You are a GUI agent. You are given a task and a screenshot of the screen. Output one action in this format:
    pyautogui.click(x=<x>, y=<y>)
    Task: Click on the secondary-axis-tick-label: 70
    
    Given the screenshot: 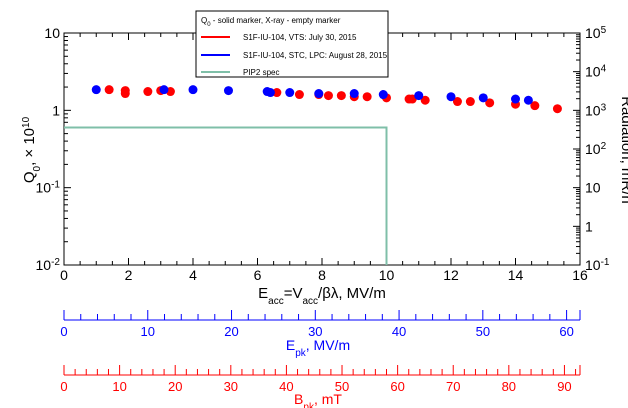 What is the action you would take?
    pyautogui.click(x=453, y=386)
    